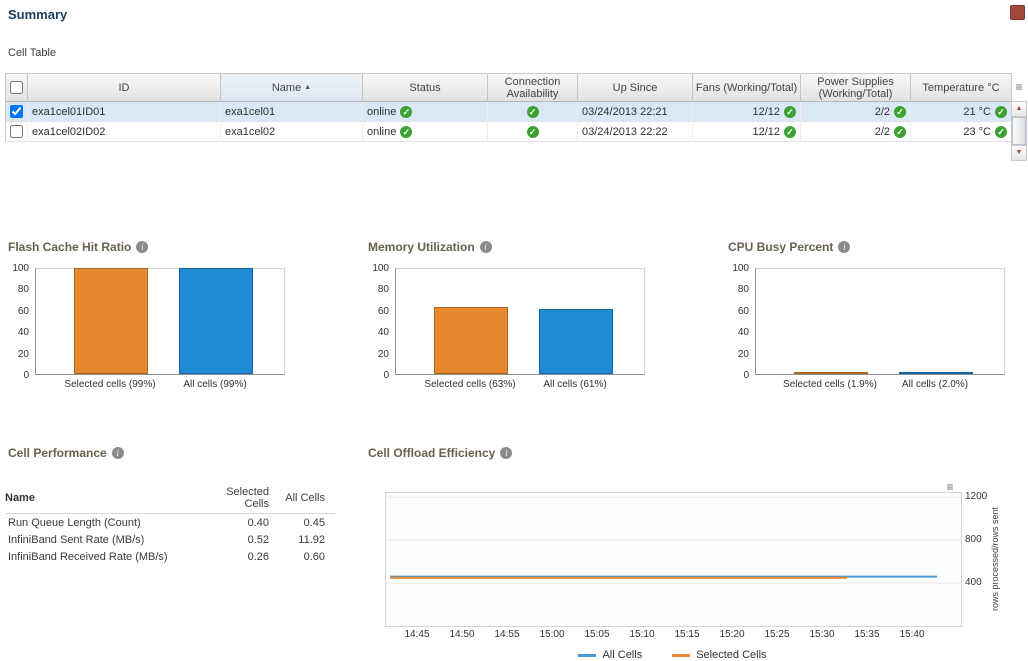  I want to click on column-header-label: Temperature °C, so click(961, 87).